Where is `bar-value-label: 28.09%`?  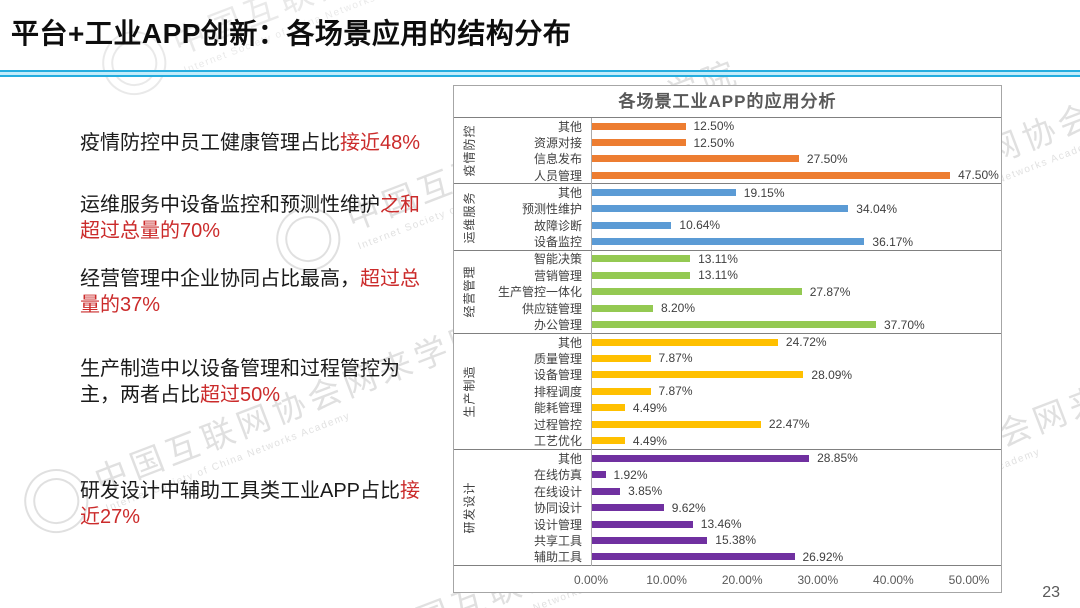
bar-value-label: 28.09% is located at coordinates (832, 374).